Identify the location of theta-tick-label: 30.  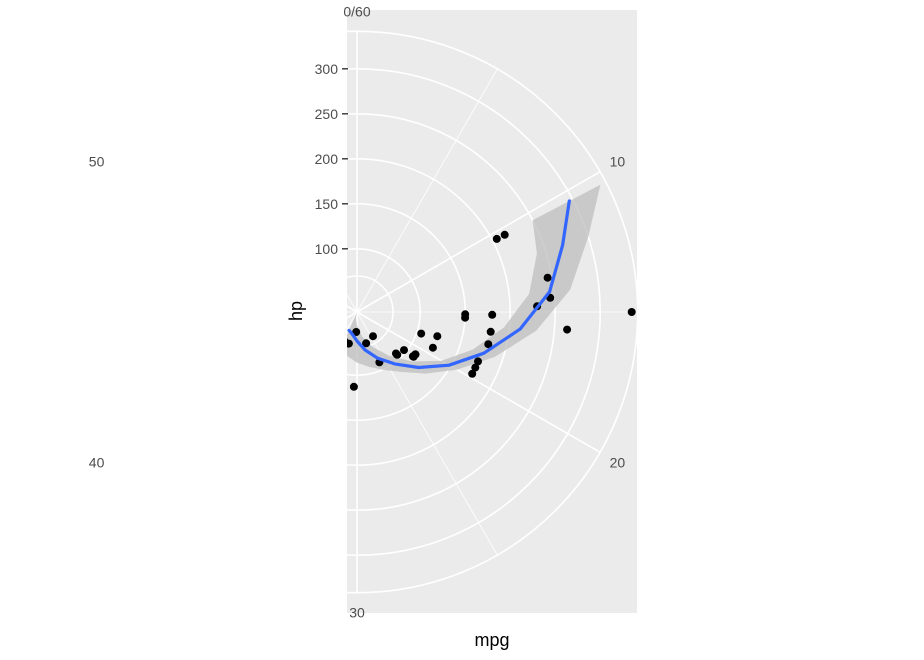
(357, 613).